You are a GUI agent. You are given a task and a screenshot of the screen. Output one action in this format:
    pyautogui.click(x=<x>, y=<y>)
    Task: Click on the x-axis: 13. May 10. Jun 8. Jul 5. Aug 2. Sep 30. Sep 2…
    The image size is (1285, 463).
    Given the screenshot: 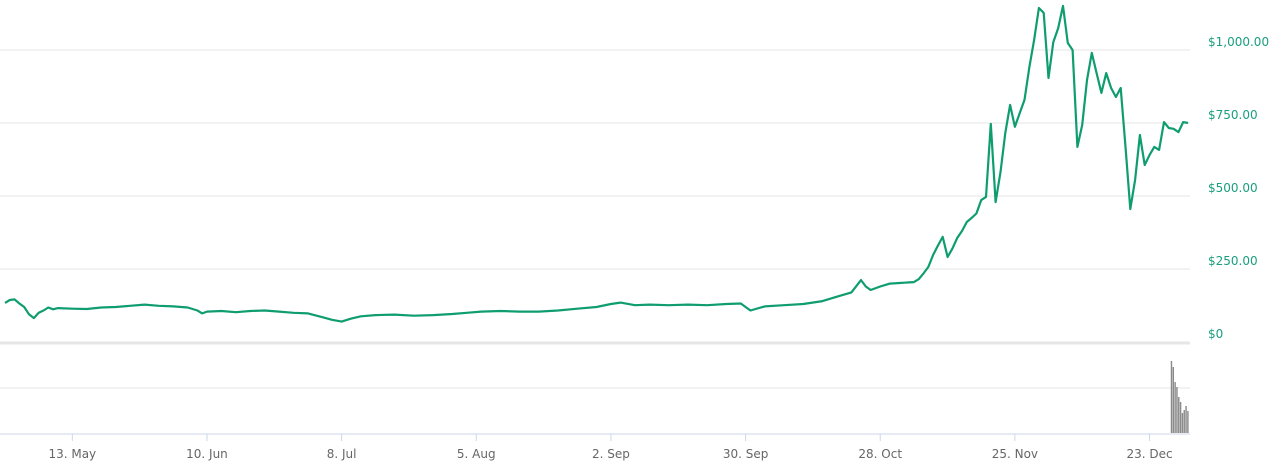 What is the action you would take?
    pyautogui.click(x=595, y=447)
    